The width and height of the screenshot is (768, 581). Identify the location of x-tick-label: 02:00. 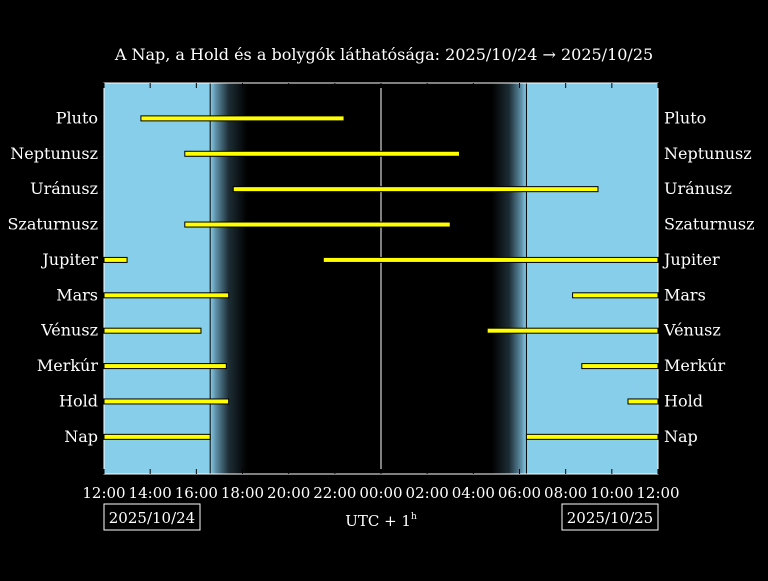
(427, 493).